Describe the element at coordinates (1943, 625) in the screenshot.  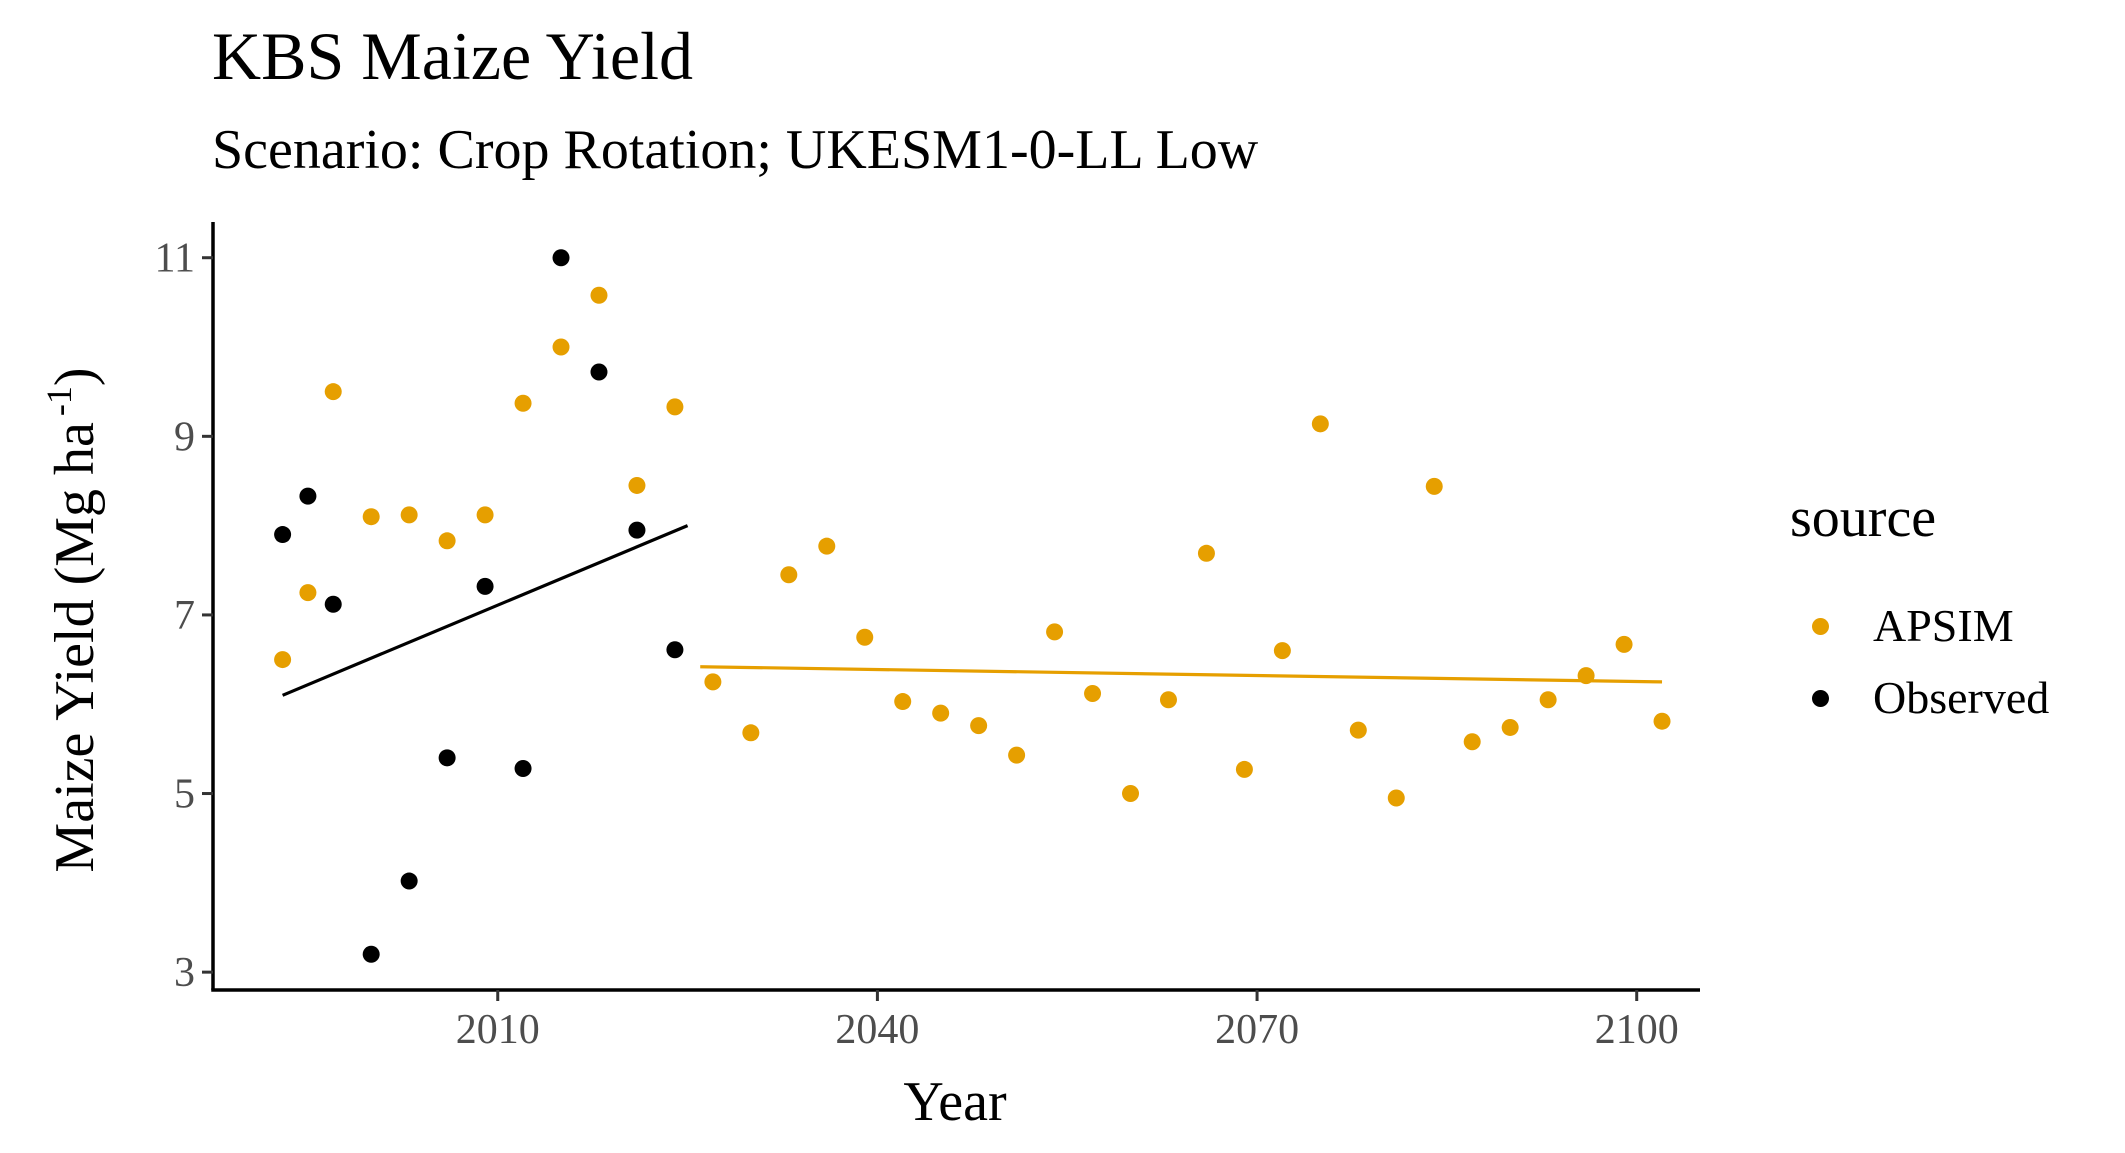
I see `legend-label-apsim: APSIM` at that location.